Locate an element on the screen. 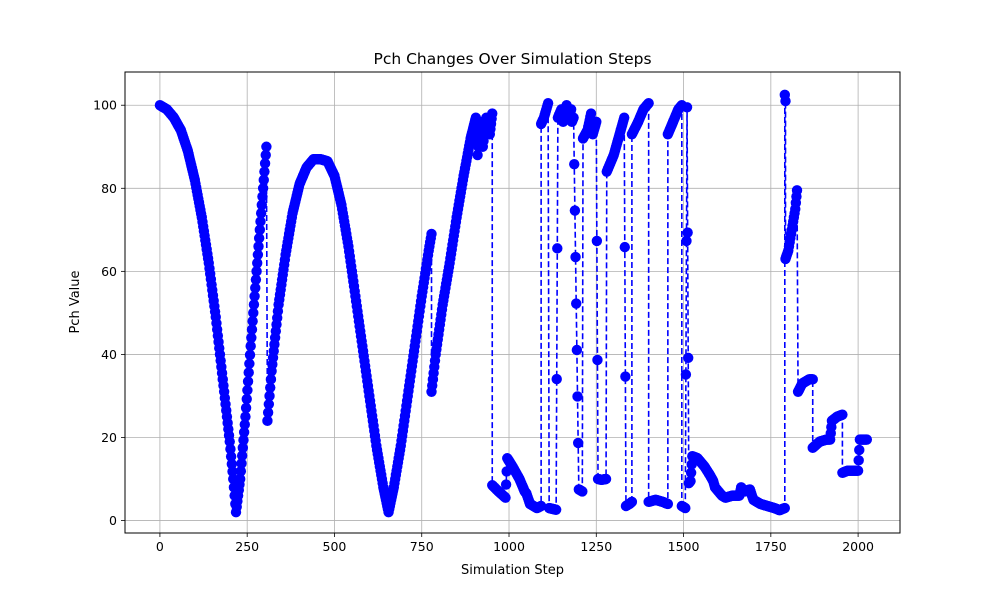 This screenshot has width=1000, height=600. x-axis-ticks: 0 250 500 750 1000 1250 1500 1750 2000 is located at coordinates (515, 543).